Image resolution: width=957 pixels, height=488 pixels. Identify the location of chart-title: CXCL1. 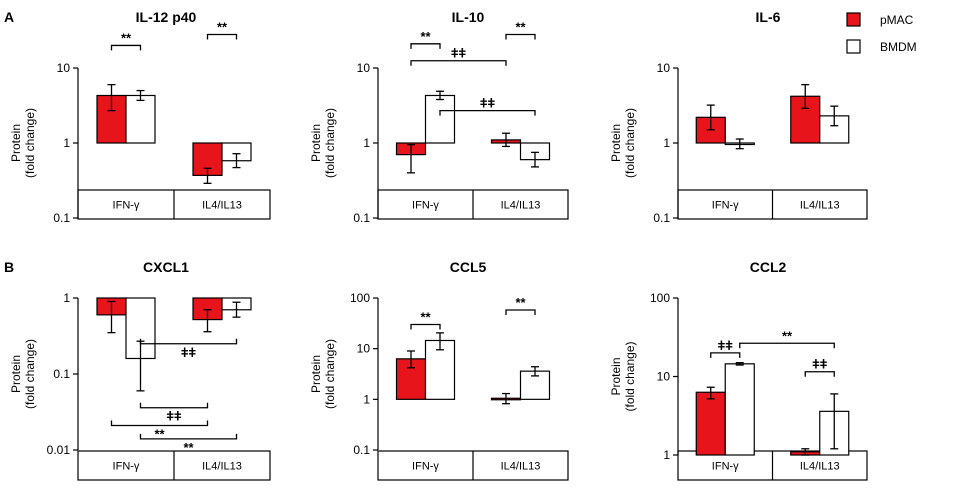
(166, 267).